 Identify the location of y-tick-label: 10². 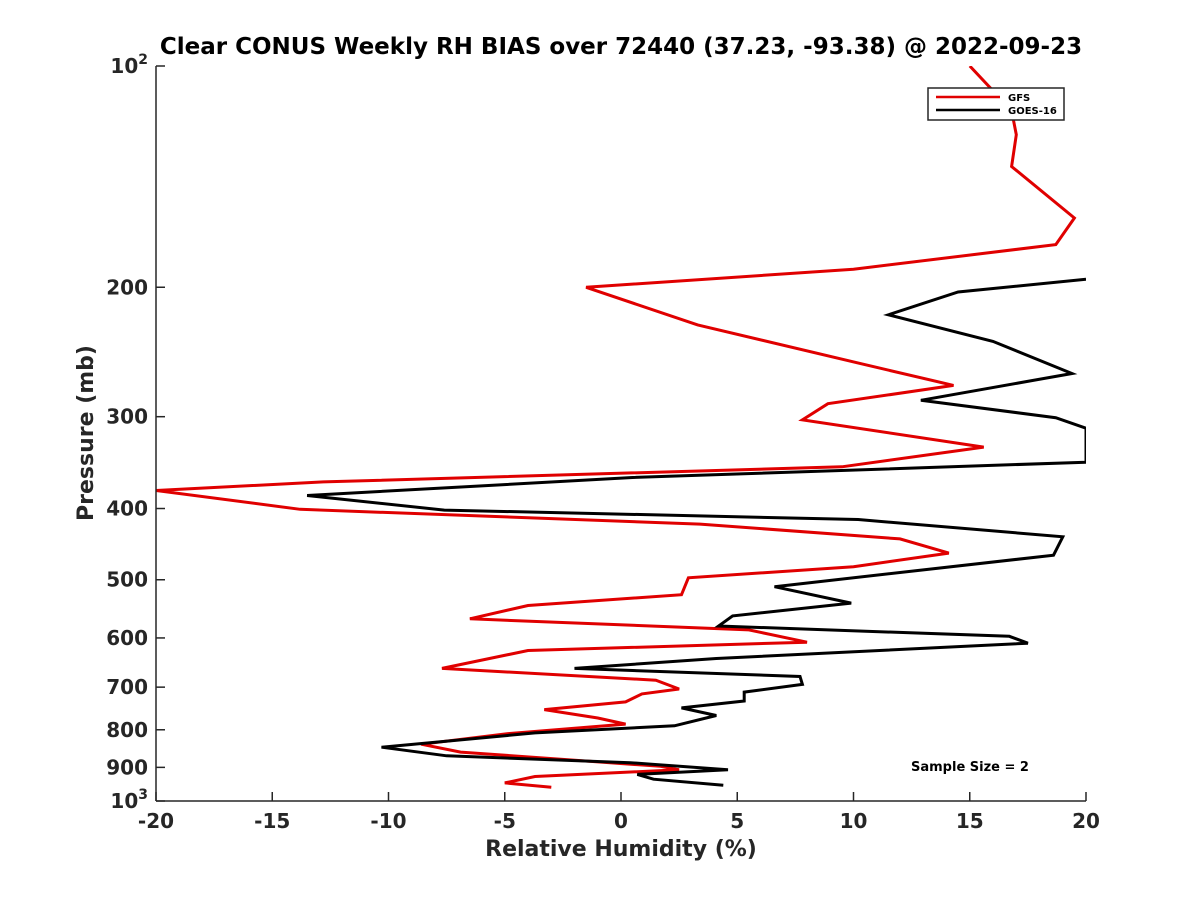
(129, 65).